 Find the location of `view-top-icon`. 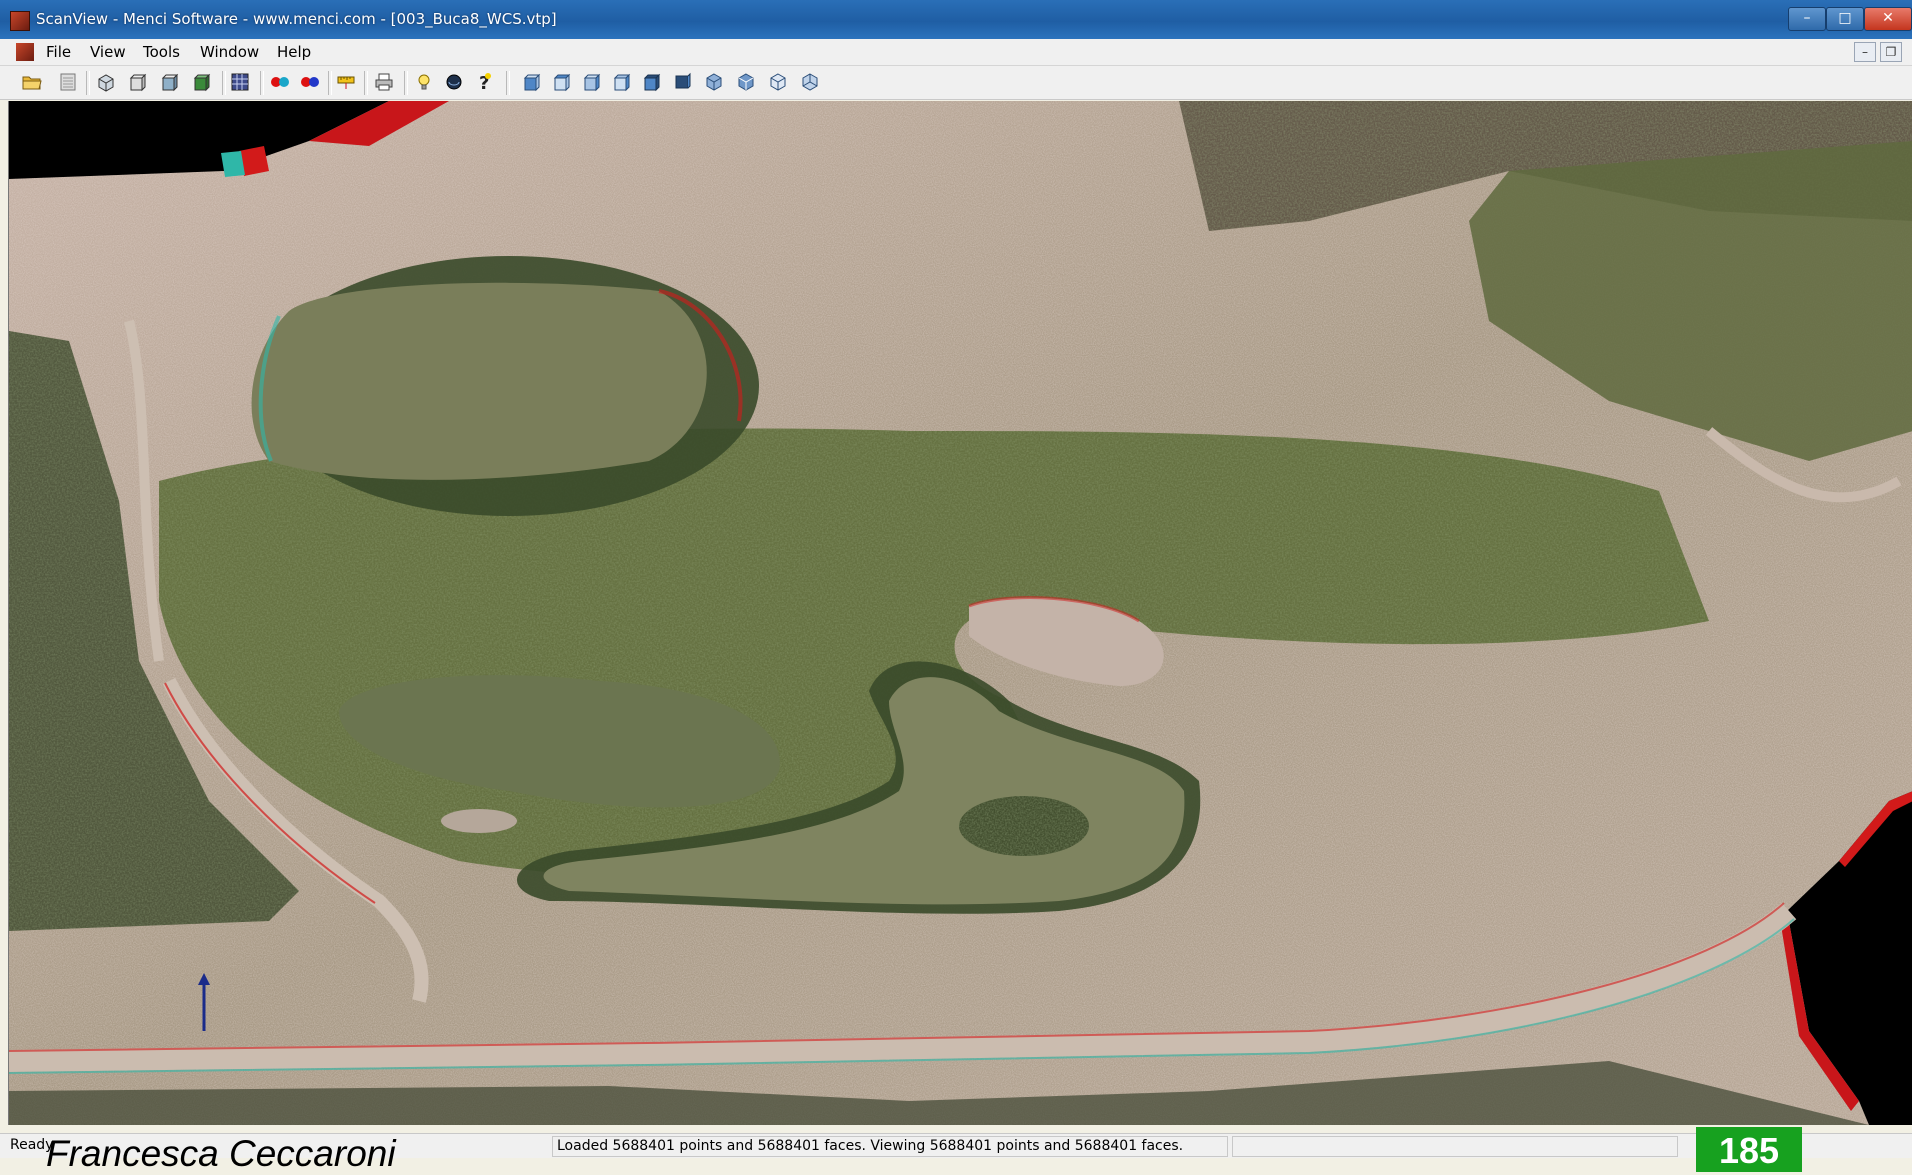

view-top-icon is located at coordinates (562, 82).